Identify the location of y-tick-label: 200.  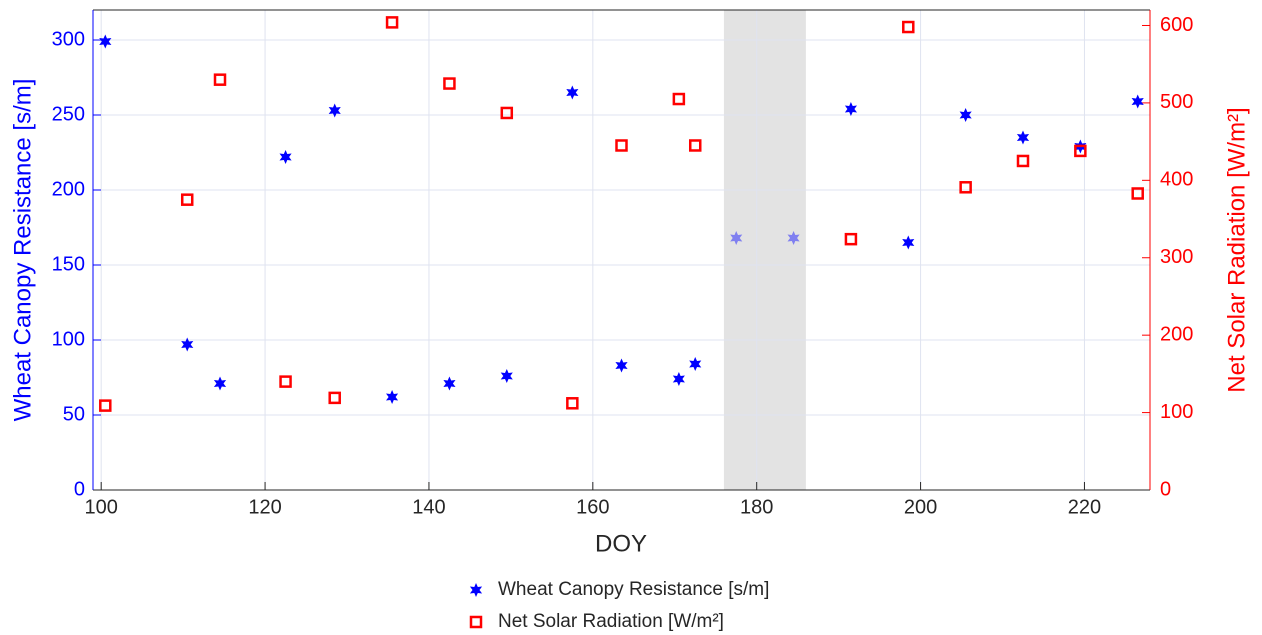
(68, 189).